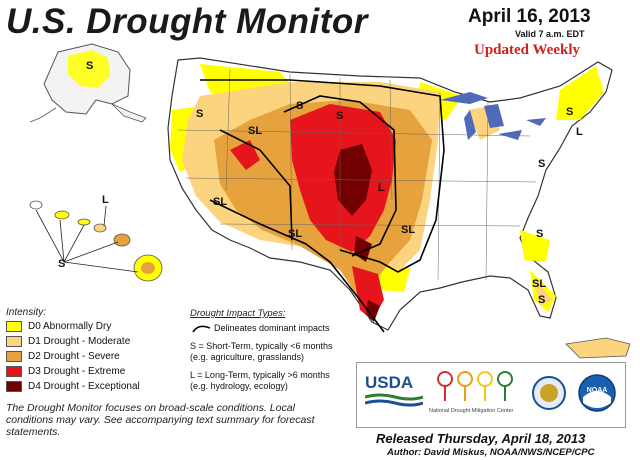 This screenshot has width=640, height=460. What do you see at coordinates (187, 21) in the screenshot?
I see `page-title: U.S. Drought Monitor` at bounding box center [187, 21].